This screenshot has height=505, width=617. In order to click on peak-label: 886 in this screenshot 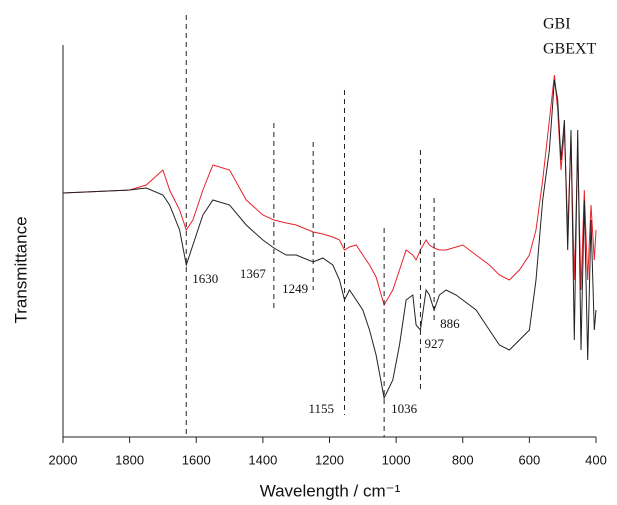, I will do `click(450, 323)`.